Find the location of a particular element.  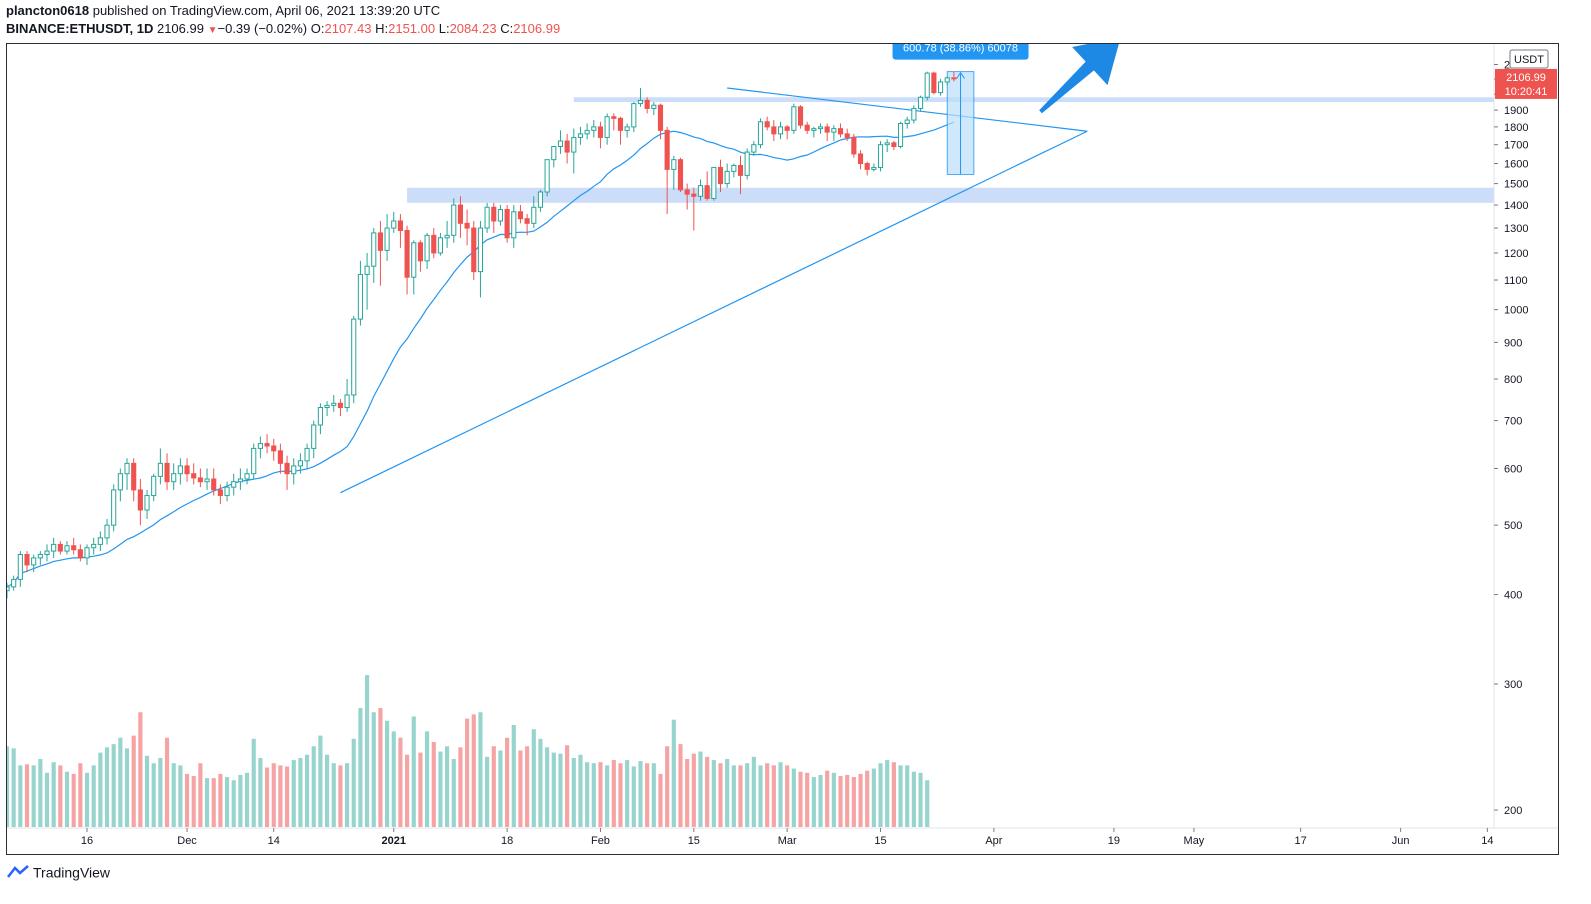

time-axis-label: Apr is located at coordinates (993, 841).